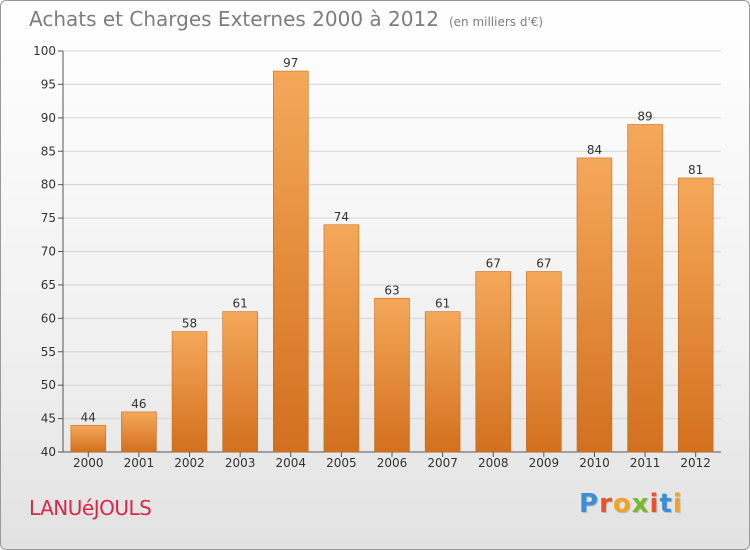 This screenshot has width=750, height=550. Describe the element at coordinates (189, 463) in the screenshot. I see `x-tick-label: 2002` at that location.